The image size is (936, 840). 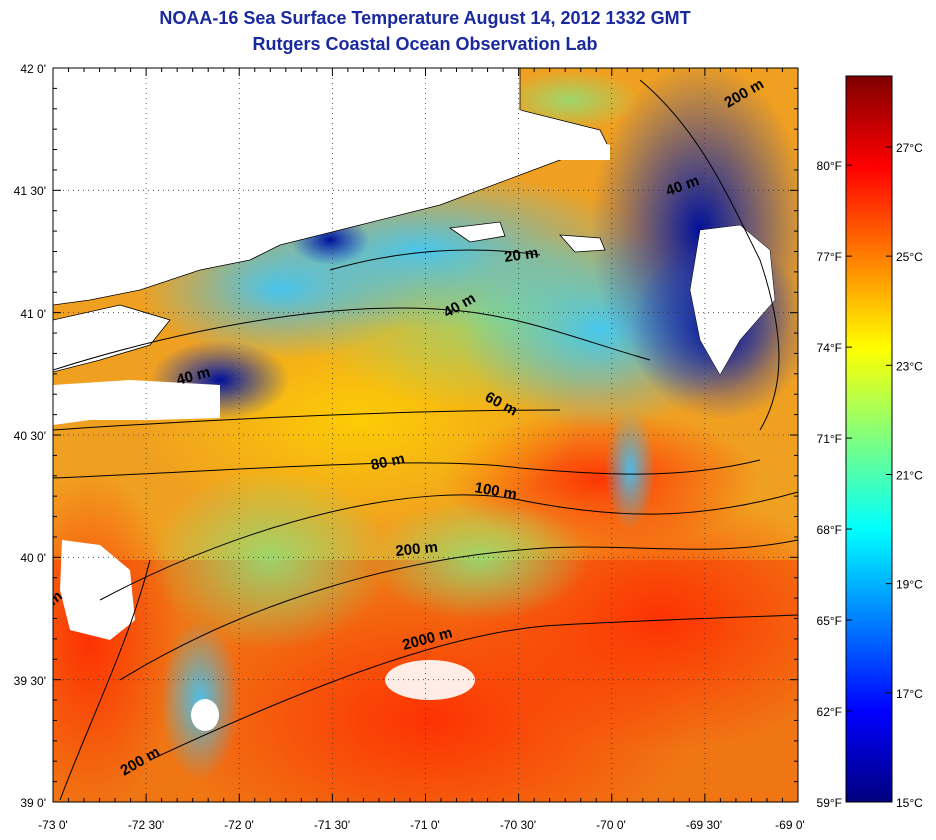 What do you see at coordinates (417, 549) in the screenshot?
I see `depth-label-200-mid: 200 m` at bounding box center [417, 549].